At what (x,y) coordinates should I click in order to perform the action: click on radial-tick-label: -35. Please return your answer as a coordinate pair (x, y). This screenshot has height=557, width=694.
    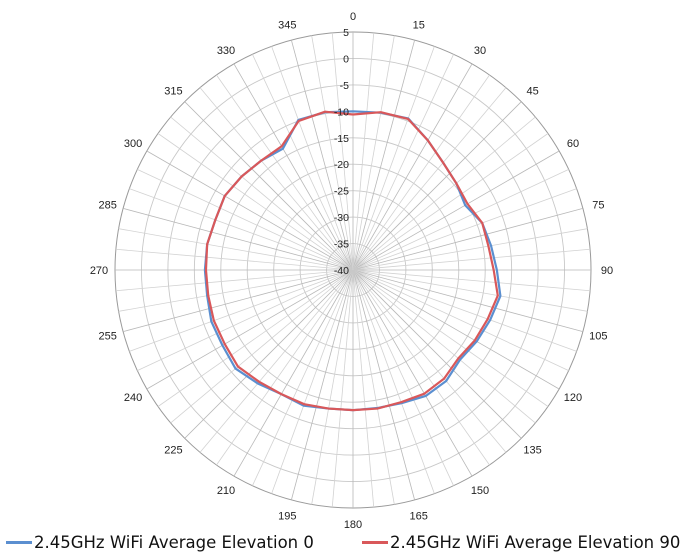
    Looking at the image, I should click on (341, 245).